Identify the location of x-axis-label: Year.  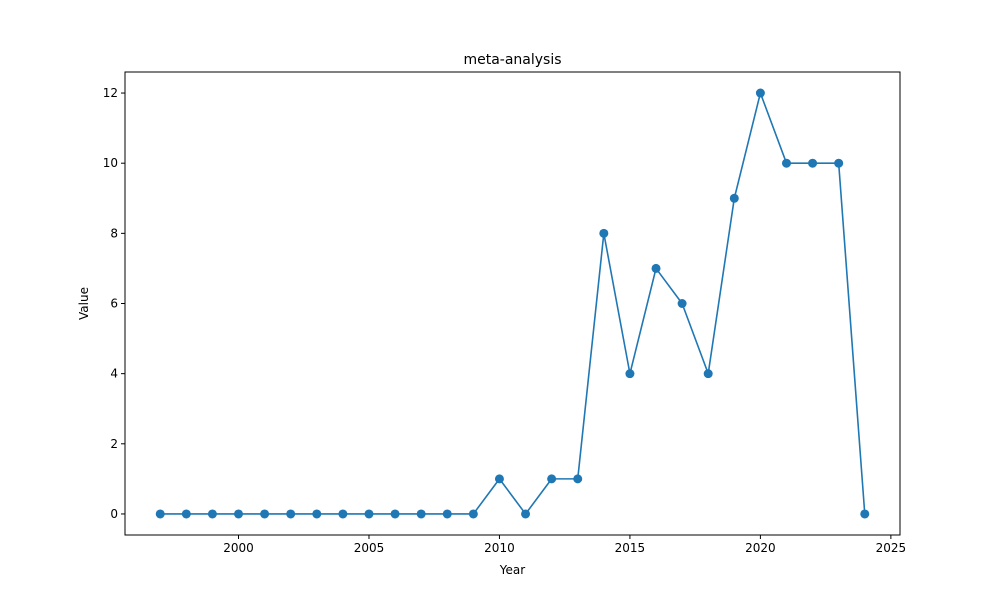
(512, 570).